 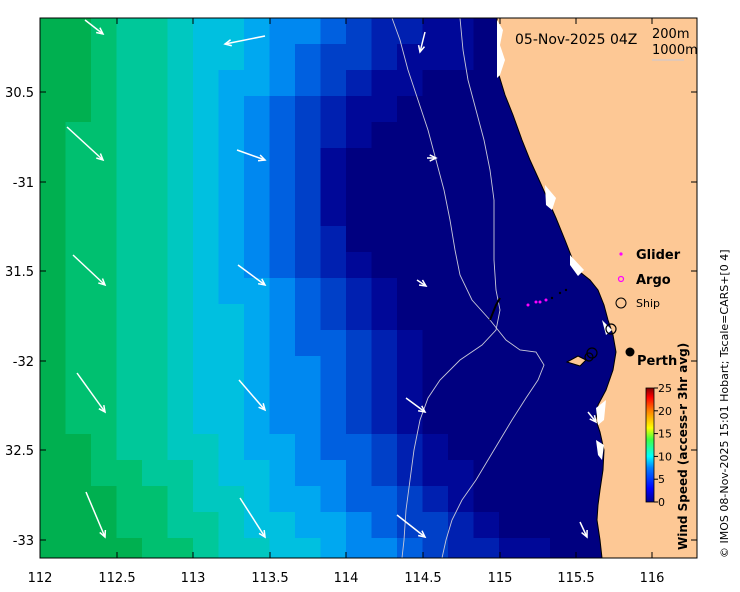 What do you see at coordinates (665, 411) in the screenshot?
I see `colorbar-tick-label: 20` at bounding box center [665, 411].